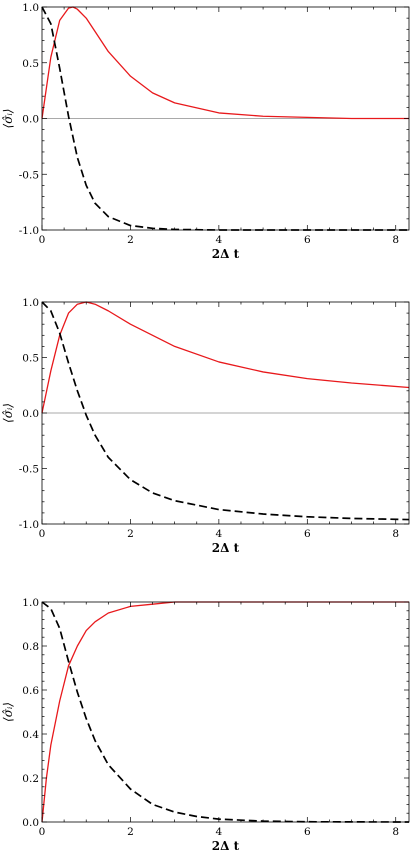 The width and height of the screenshot is (411, 858). What do you see at coordinates (30, 691) in the screenshot?
I see `y-tick-label: 0.6` at bounding box center [30, 691].